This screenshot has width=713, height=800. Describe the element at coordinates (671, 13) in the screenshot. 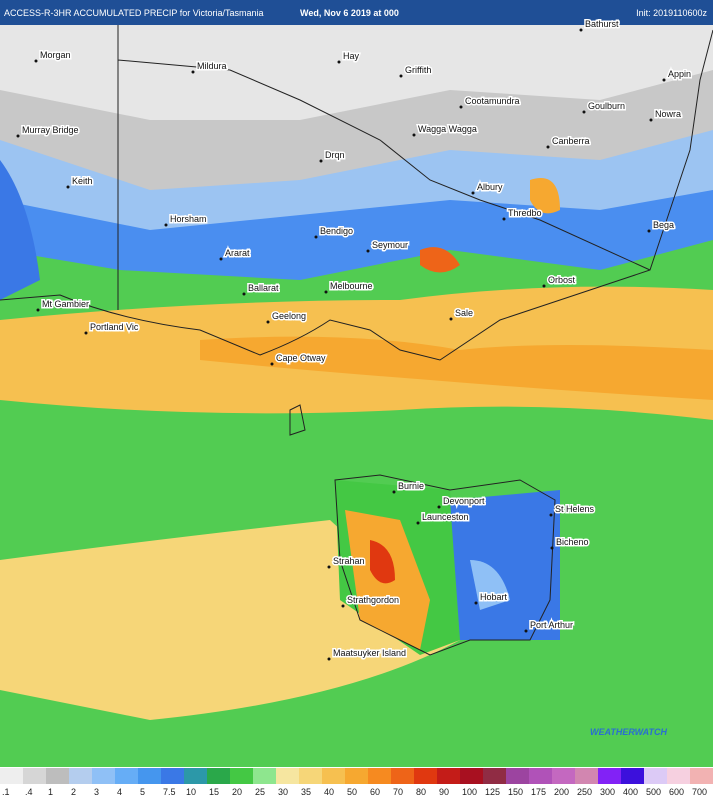

I see `header-init: Init: 2019110600z` at that location.